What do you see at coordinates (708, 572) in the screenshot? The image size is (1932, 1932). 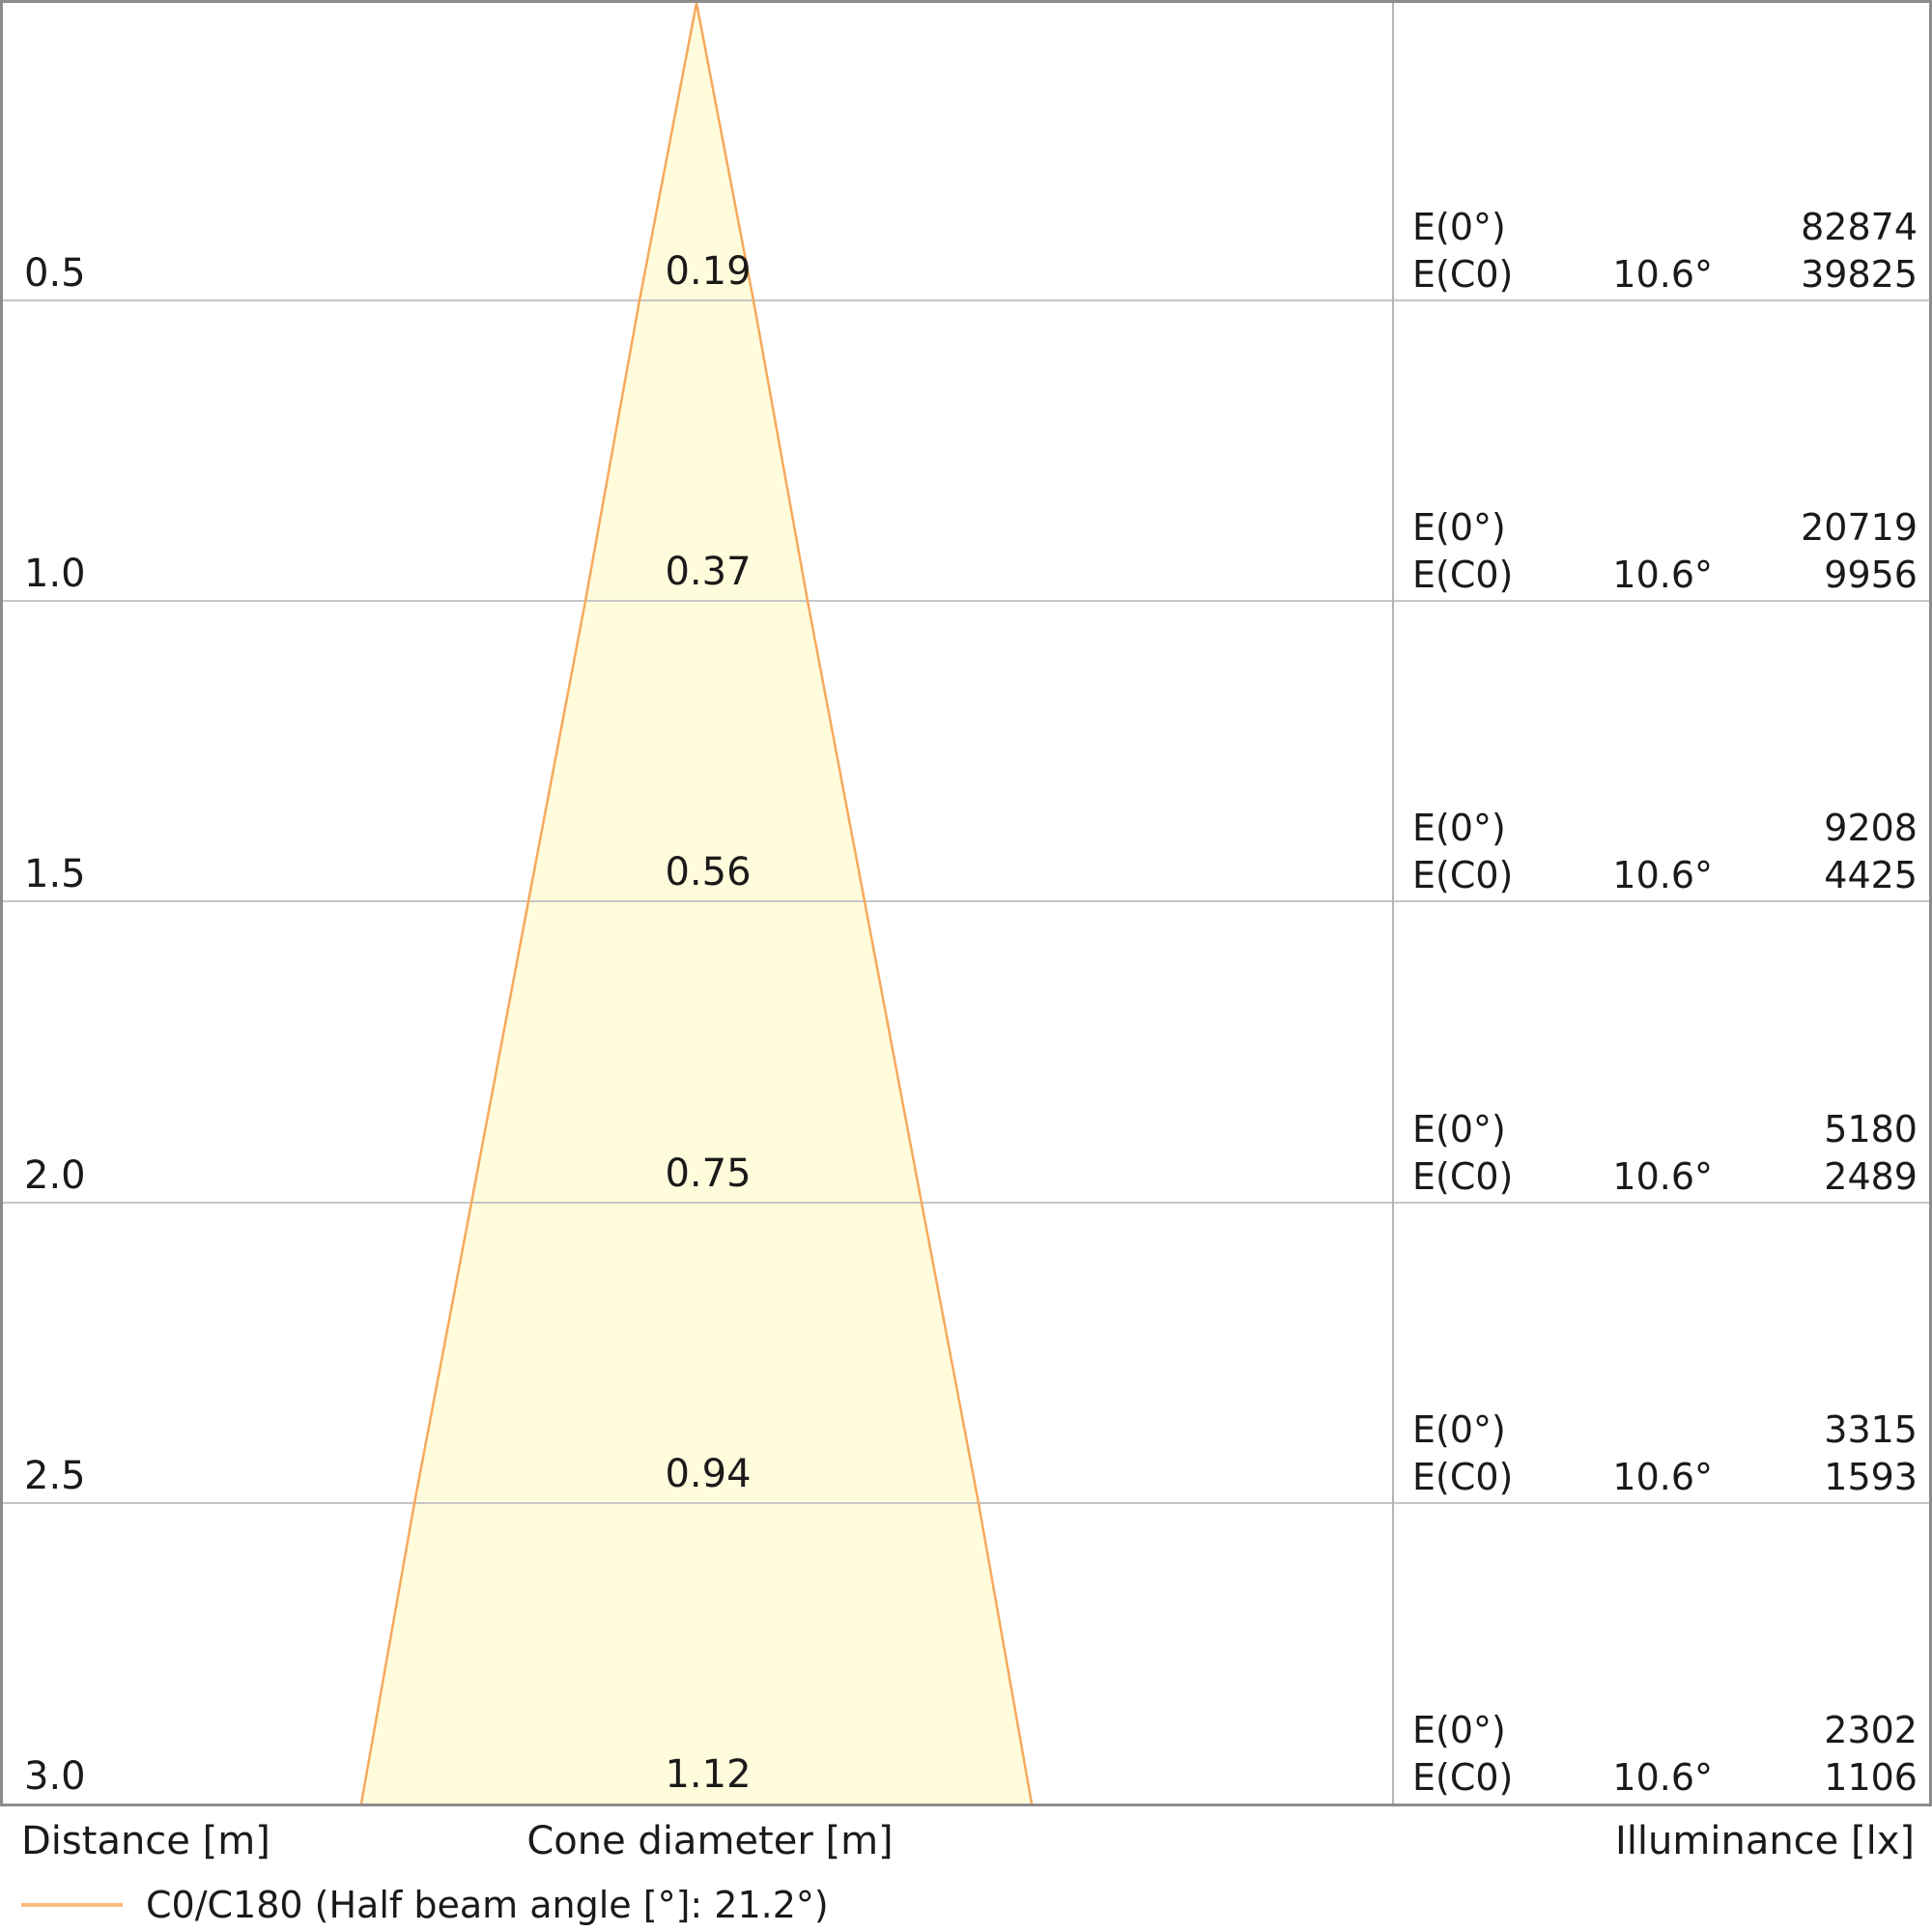 I see `cone-diameter-value: 0.37` at bounding box center [708, 572].